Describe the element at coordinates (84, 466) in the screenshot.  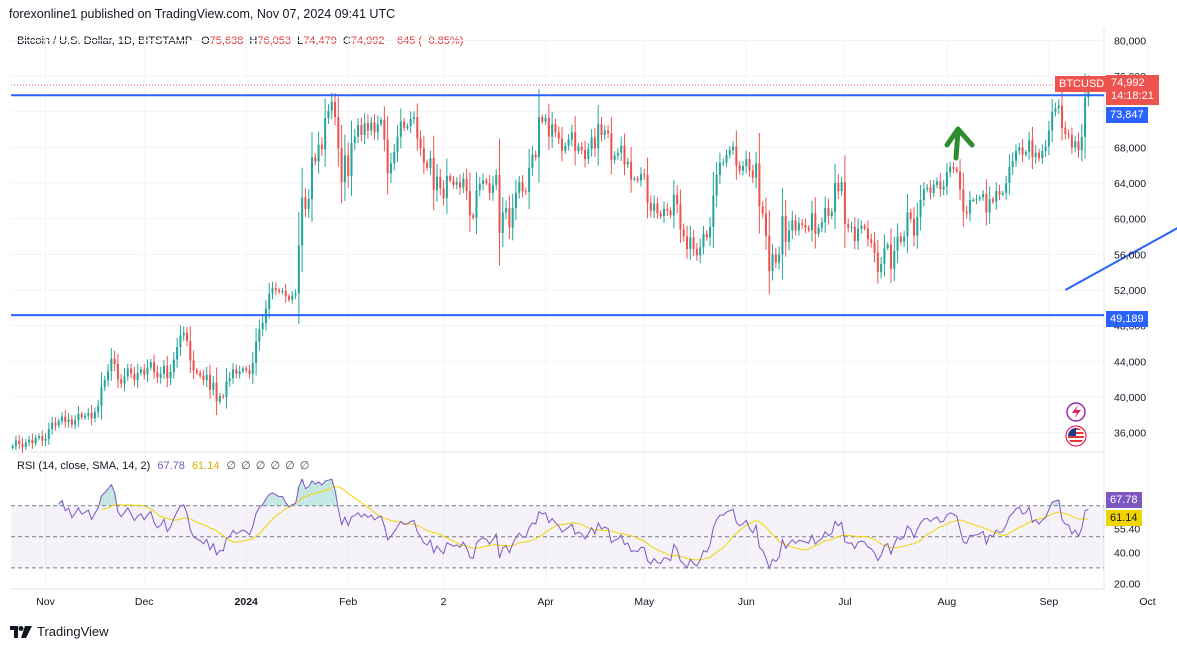
I see `rsi-legend-label: RSI (14, close, SMA, 14, 2)` at that location.